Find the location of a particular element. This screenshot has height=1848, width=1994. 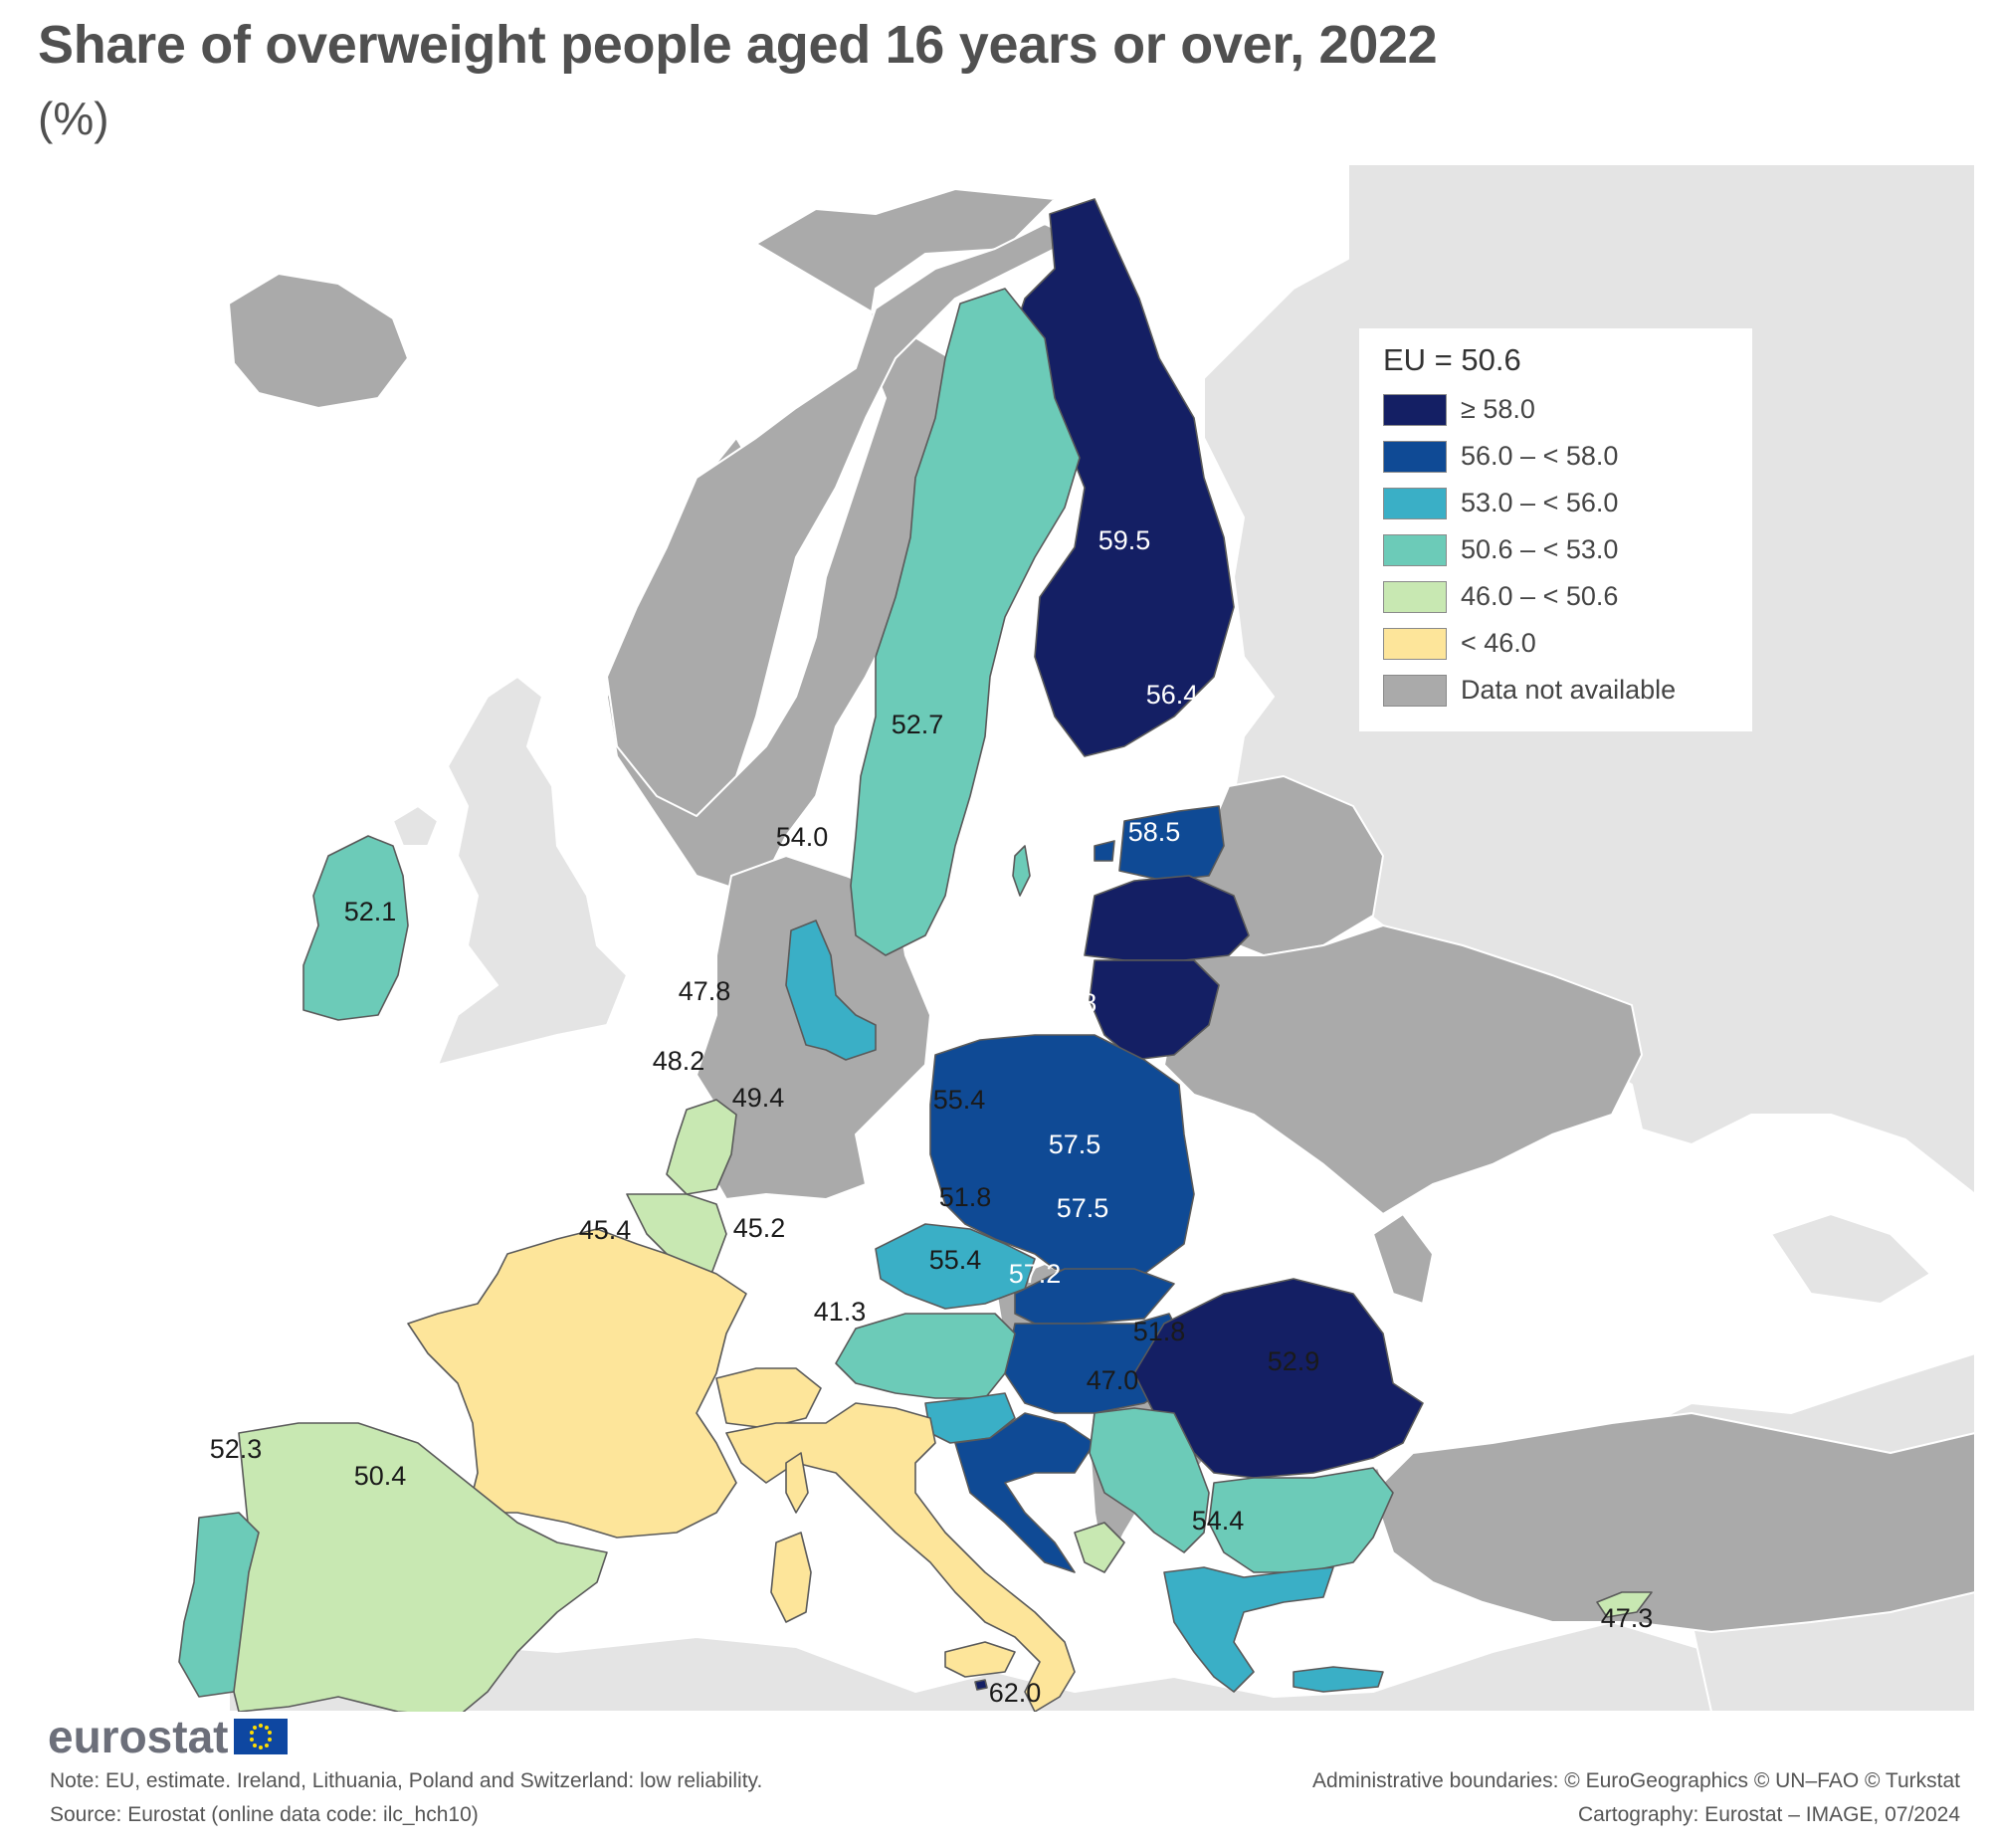

eurostat-logo: eurostat is located at coordinates (168, 1736).